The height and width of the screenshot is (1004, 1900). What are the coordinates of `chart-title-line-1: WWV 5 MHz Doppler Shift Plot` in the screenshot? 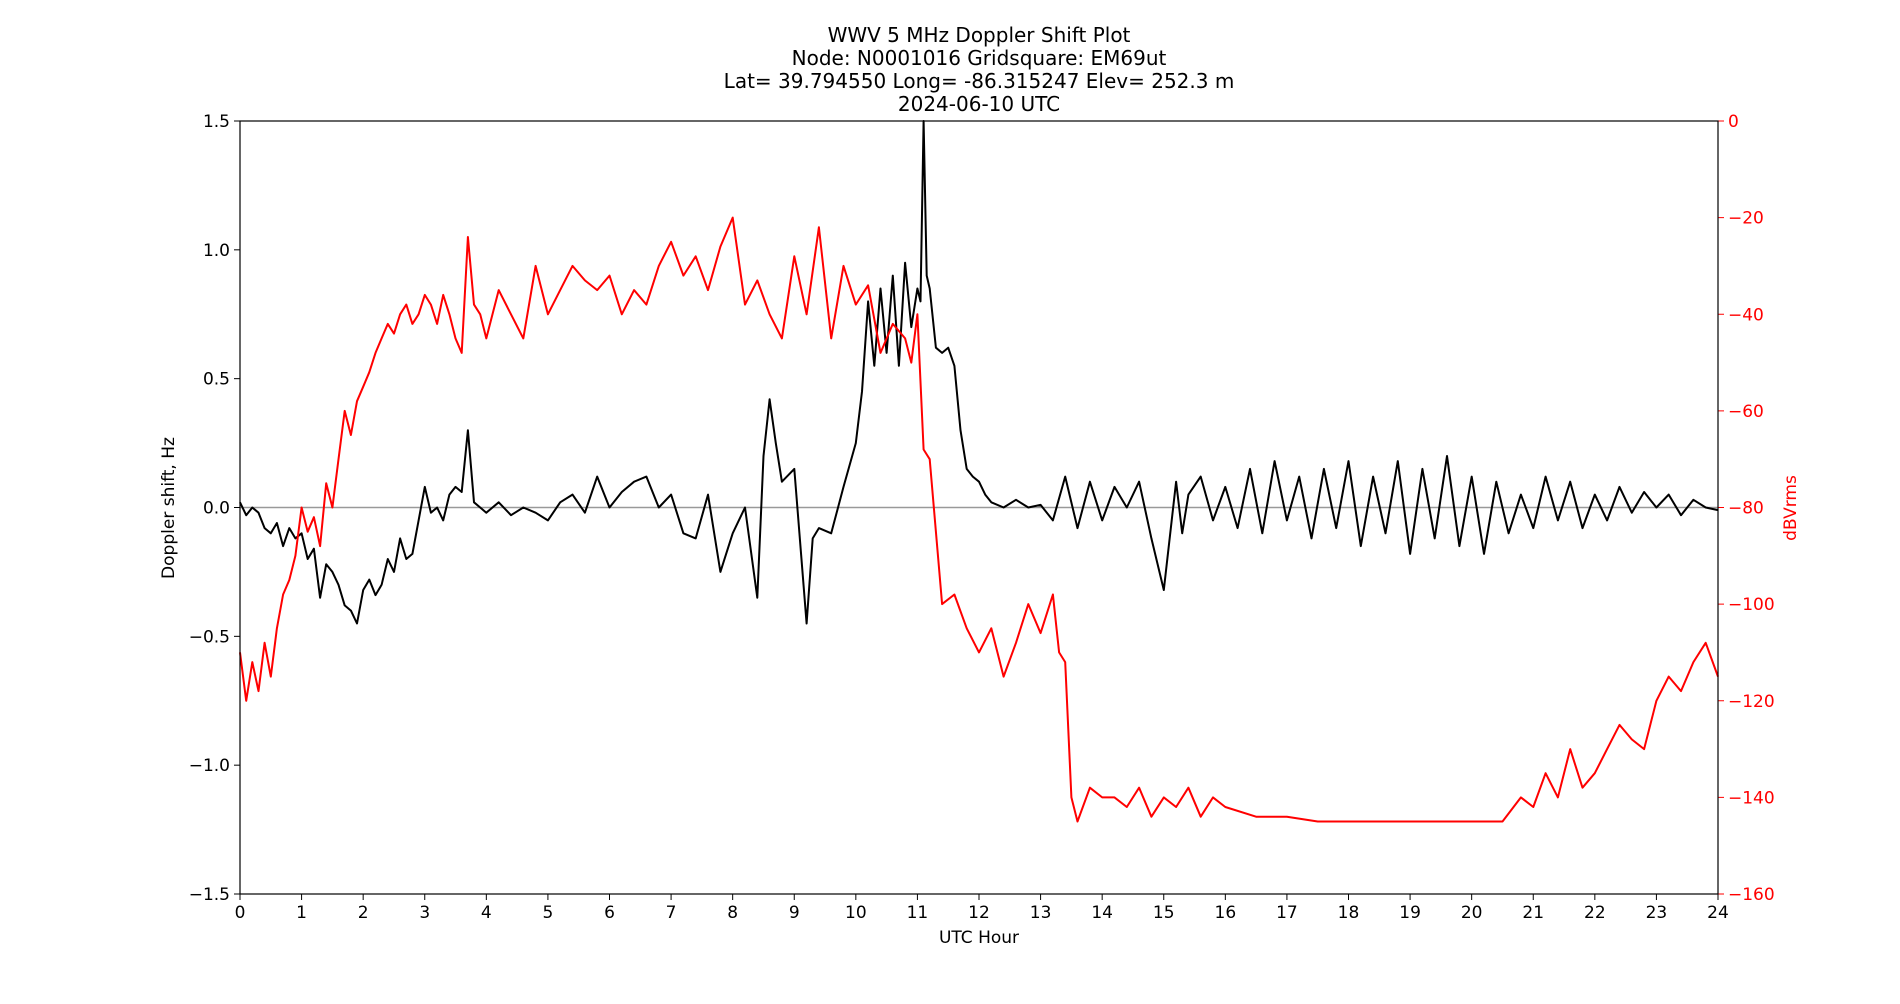 It's located at (979, 35).